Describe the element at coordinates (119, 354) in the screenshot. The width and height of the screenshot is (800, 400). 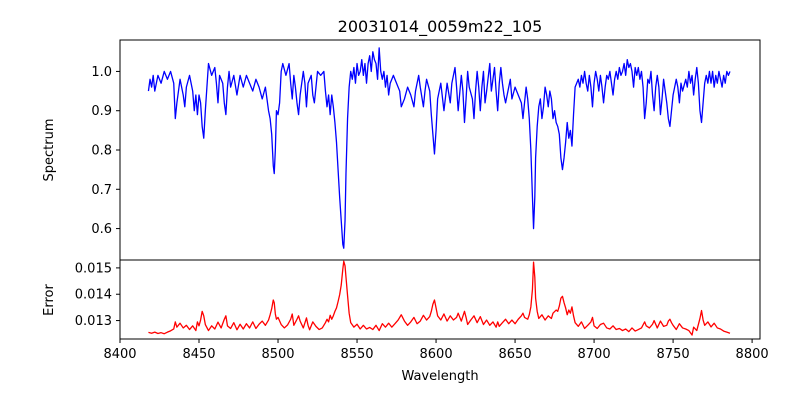
I see `wavelength-x-tick-label: 8400` at that location.